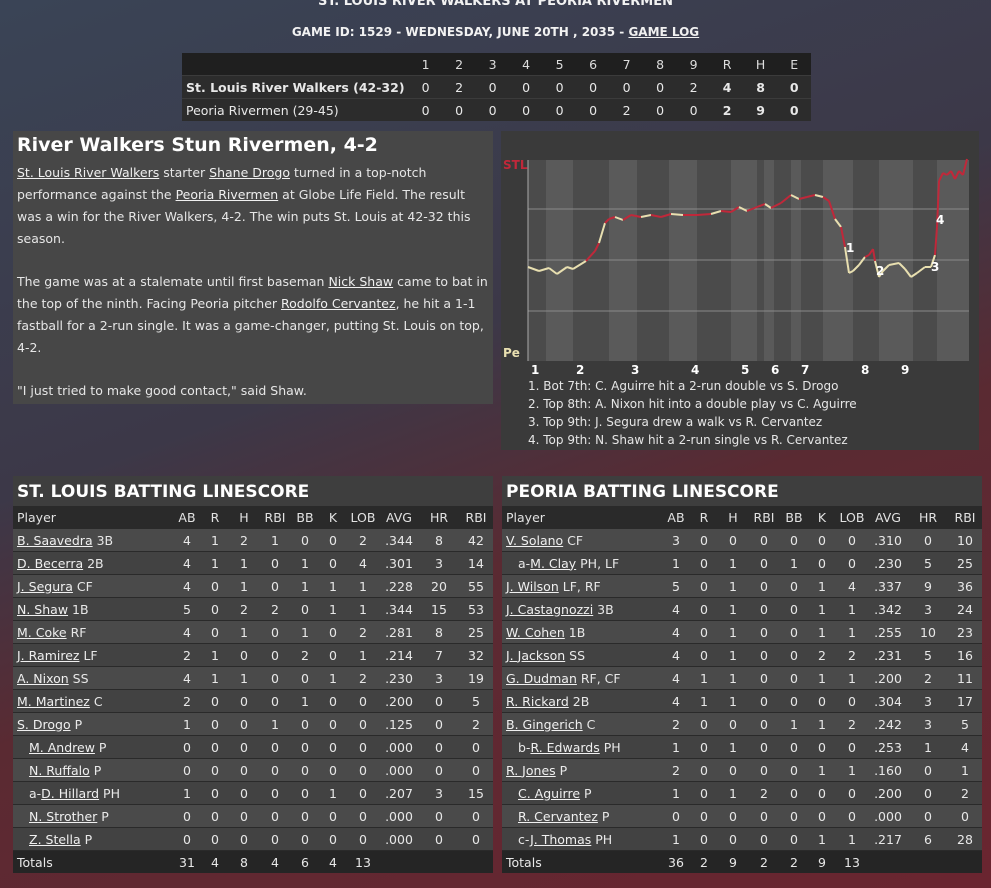 This screenshot has width=991, height=888. I want to click on col-header: AB, so click(187, 517).